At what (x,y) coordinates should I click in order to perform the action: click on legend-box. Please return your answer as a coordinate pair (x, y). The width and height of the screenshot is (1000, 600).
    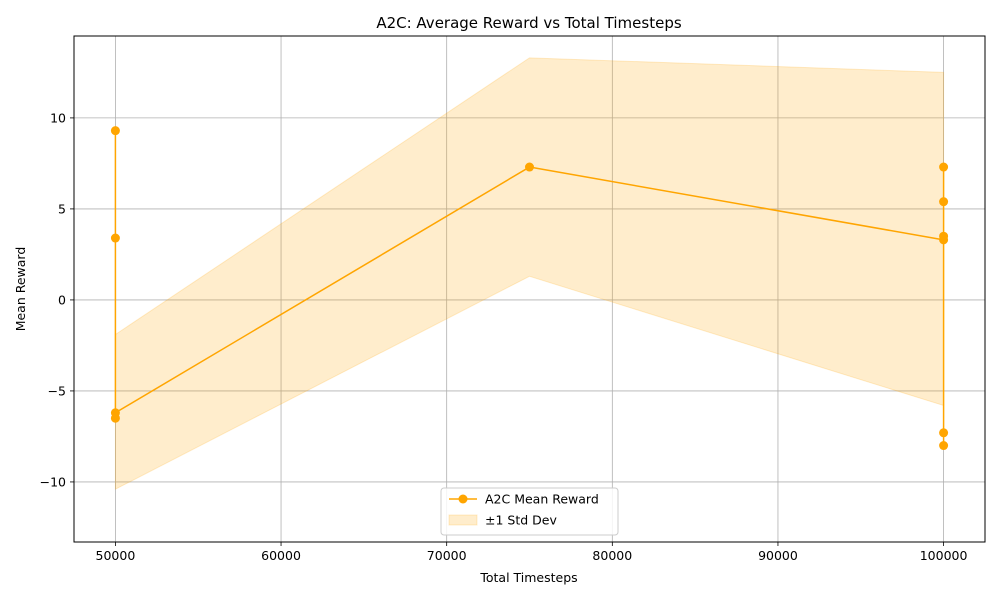
    Looking at the image, I should click on (529, 511).